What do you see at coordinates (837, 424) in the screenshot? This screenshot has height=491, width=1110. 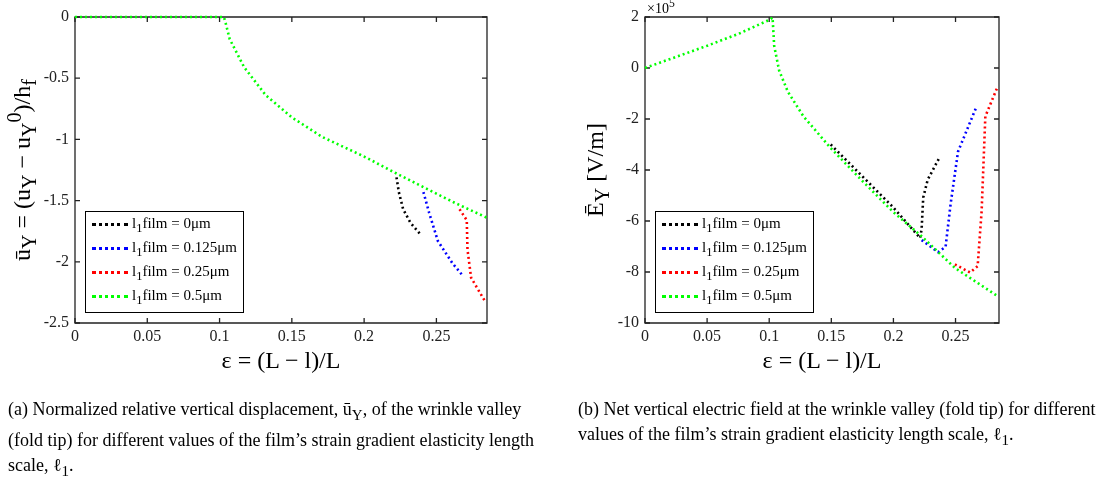 I see `text: (b) Net vertical electric field at the wrinkle valley (fold tip) for different values of the film’s strain gradient elasticity length scale, ℓ$_{1}$.` at bounding box center [837, 424].